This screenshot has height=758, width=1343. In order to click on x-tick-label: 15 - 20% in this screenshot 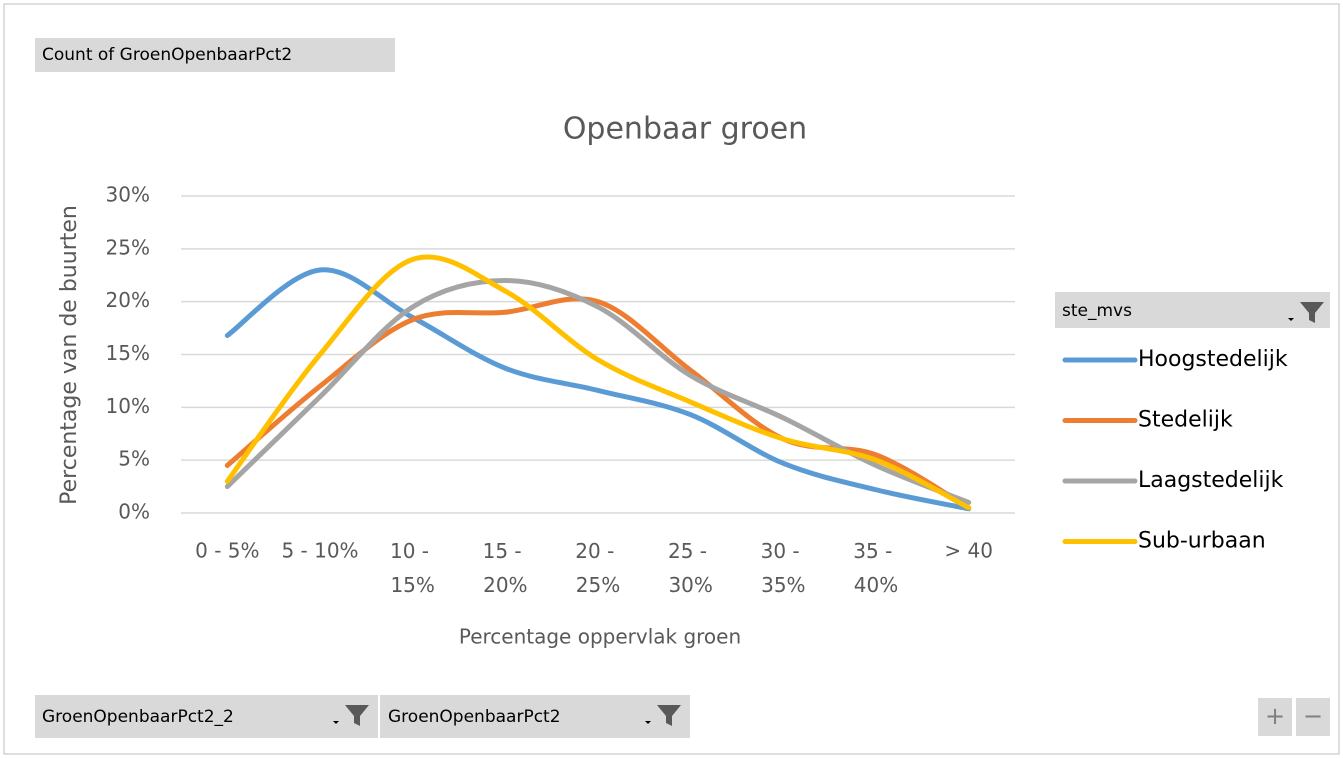, I will do `click(505, 568)`.